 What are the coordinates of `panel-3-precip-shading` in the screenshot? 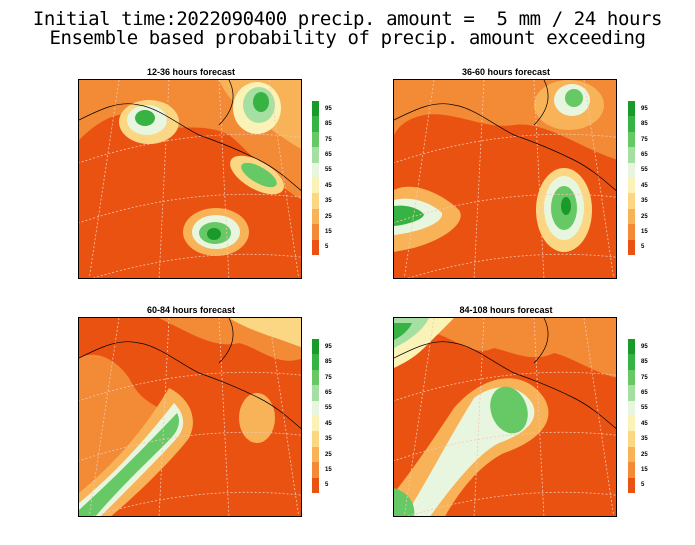 It's located at (190, 417).